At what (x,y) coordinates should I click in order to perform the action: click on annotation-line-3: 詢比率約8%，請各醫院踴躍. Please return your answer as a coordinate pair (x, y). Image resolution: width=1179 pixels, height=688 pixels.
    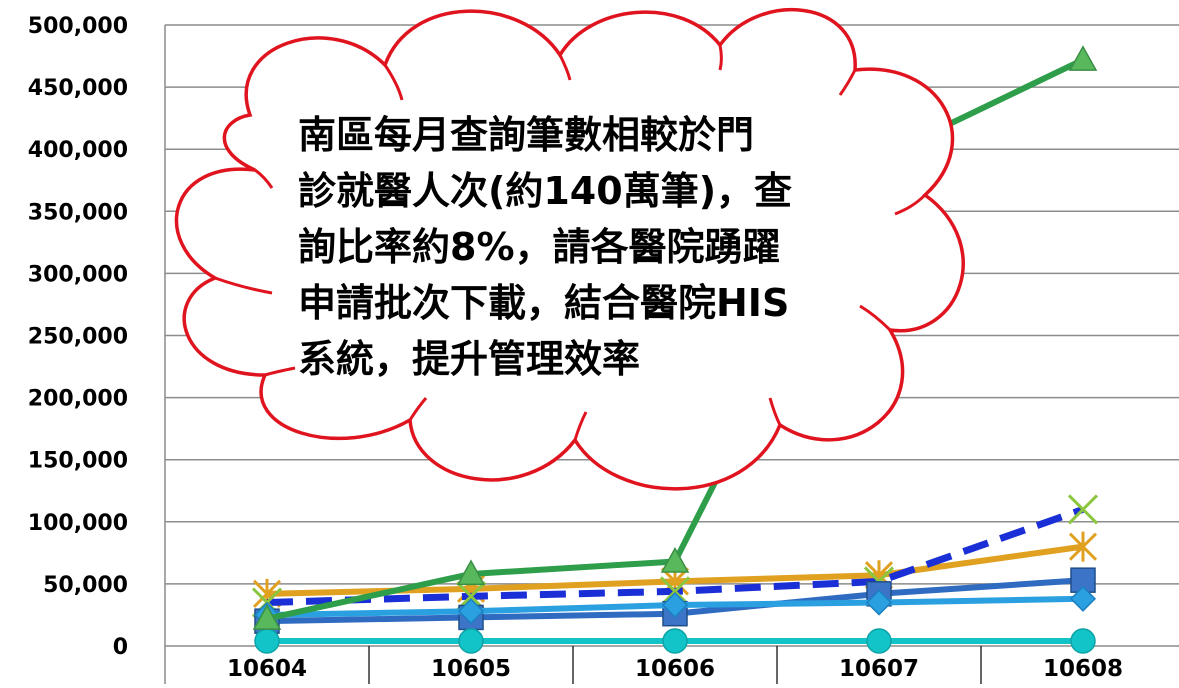
    Looking at the image, I should click on (539, 247).